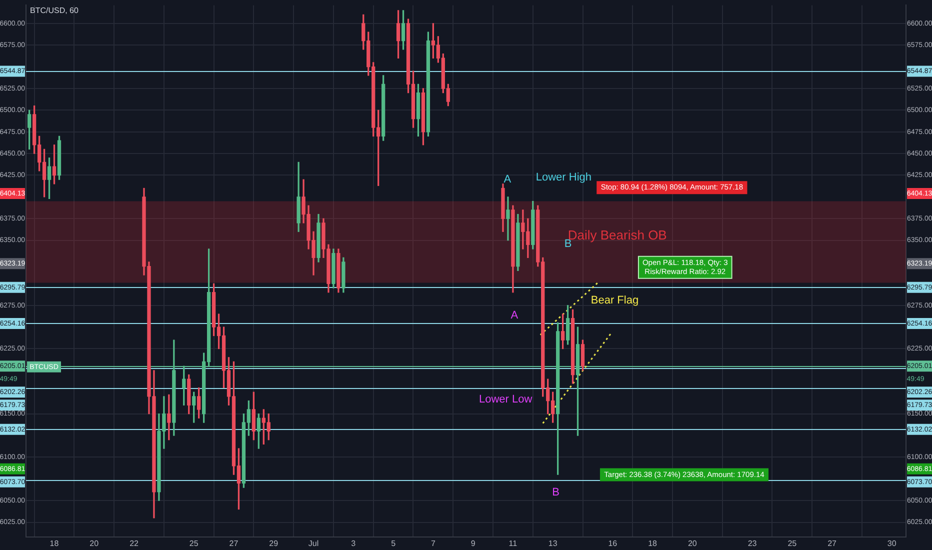 The image size is (932, 550). Describe the element at coordinates (313, 543) in the screenshot. I see `x-tick-label: Jul` at that location.